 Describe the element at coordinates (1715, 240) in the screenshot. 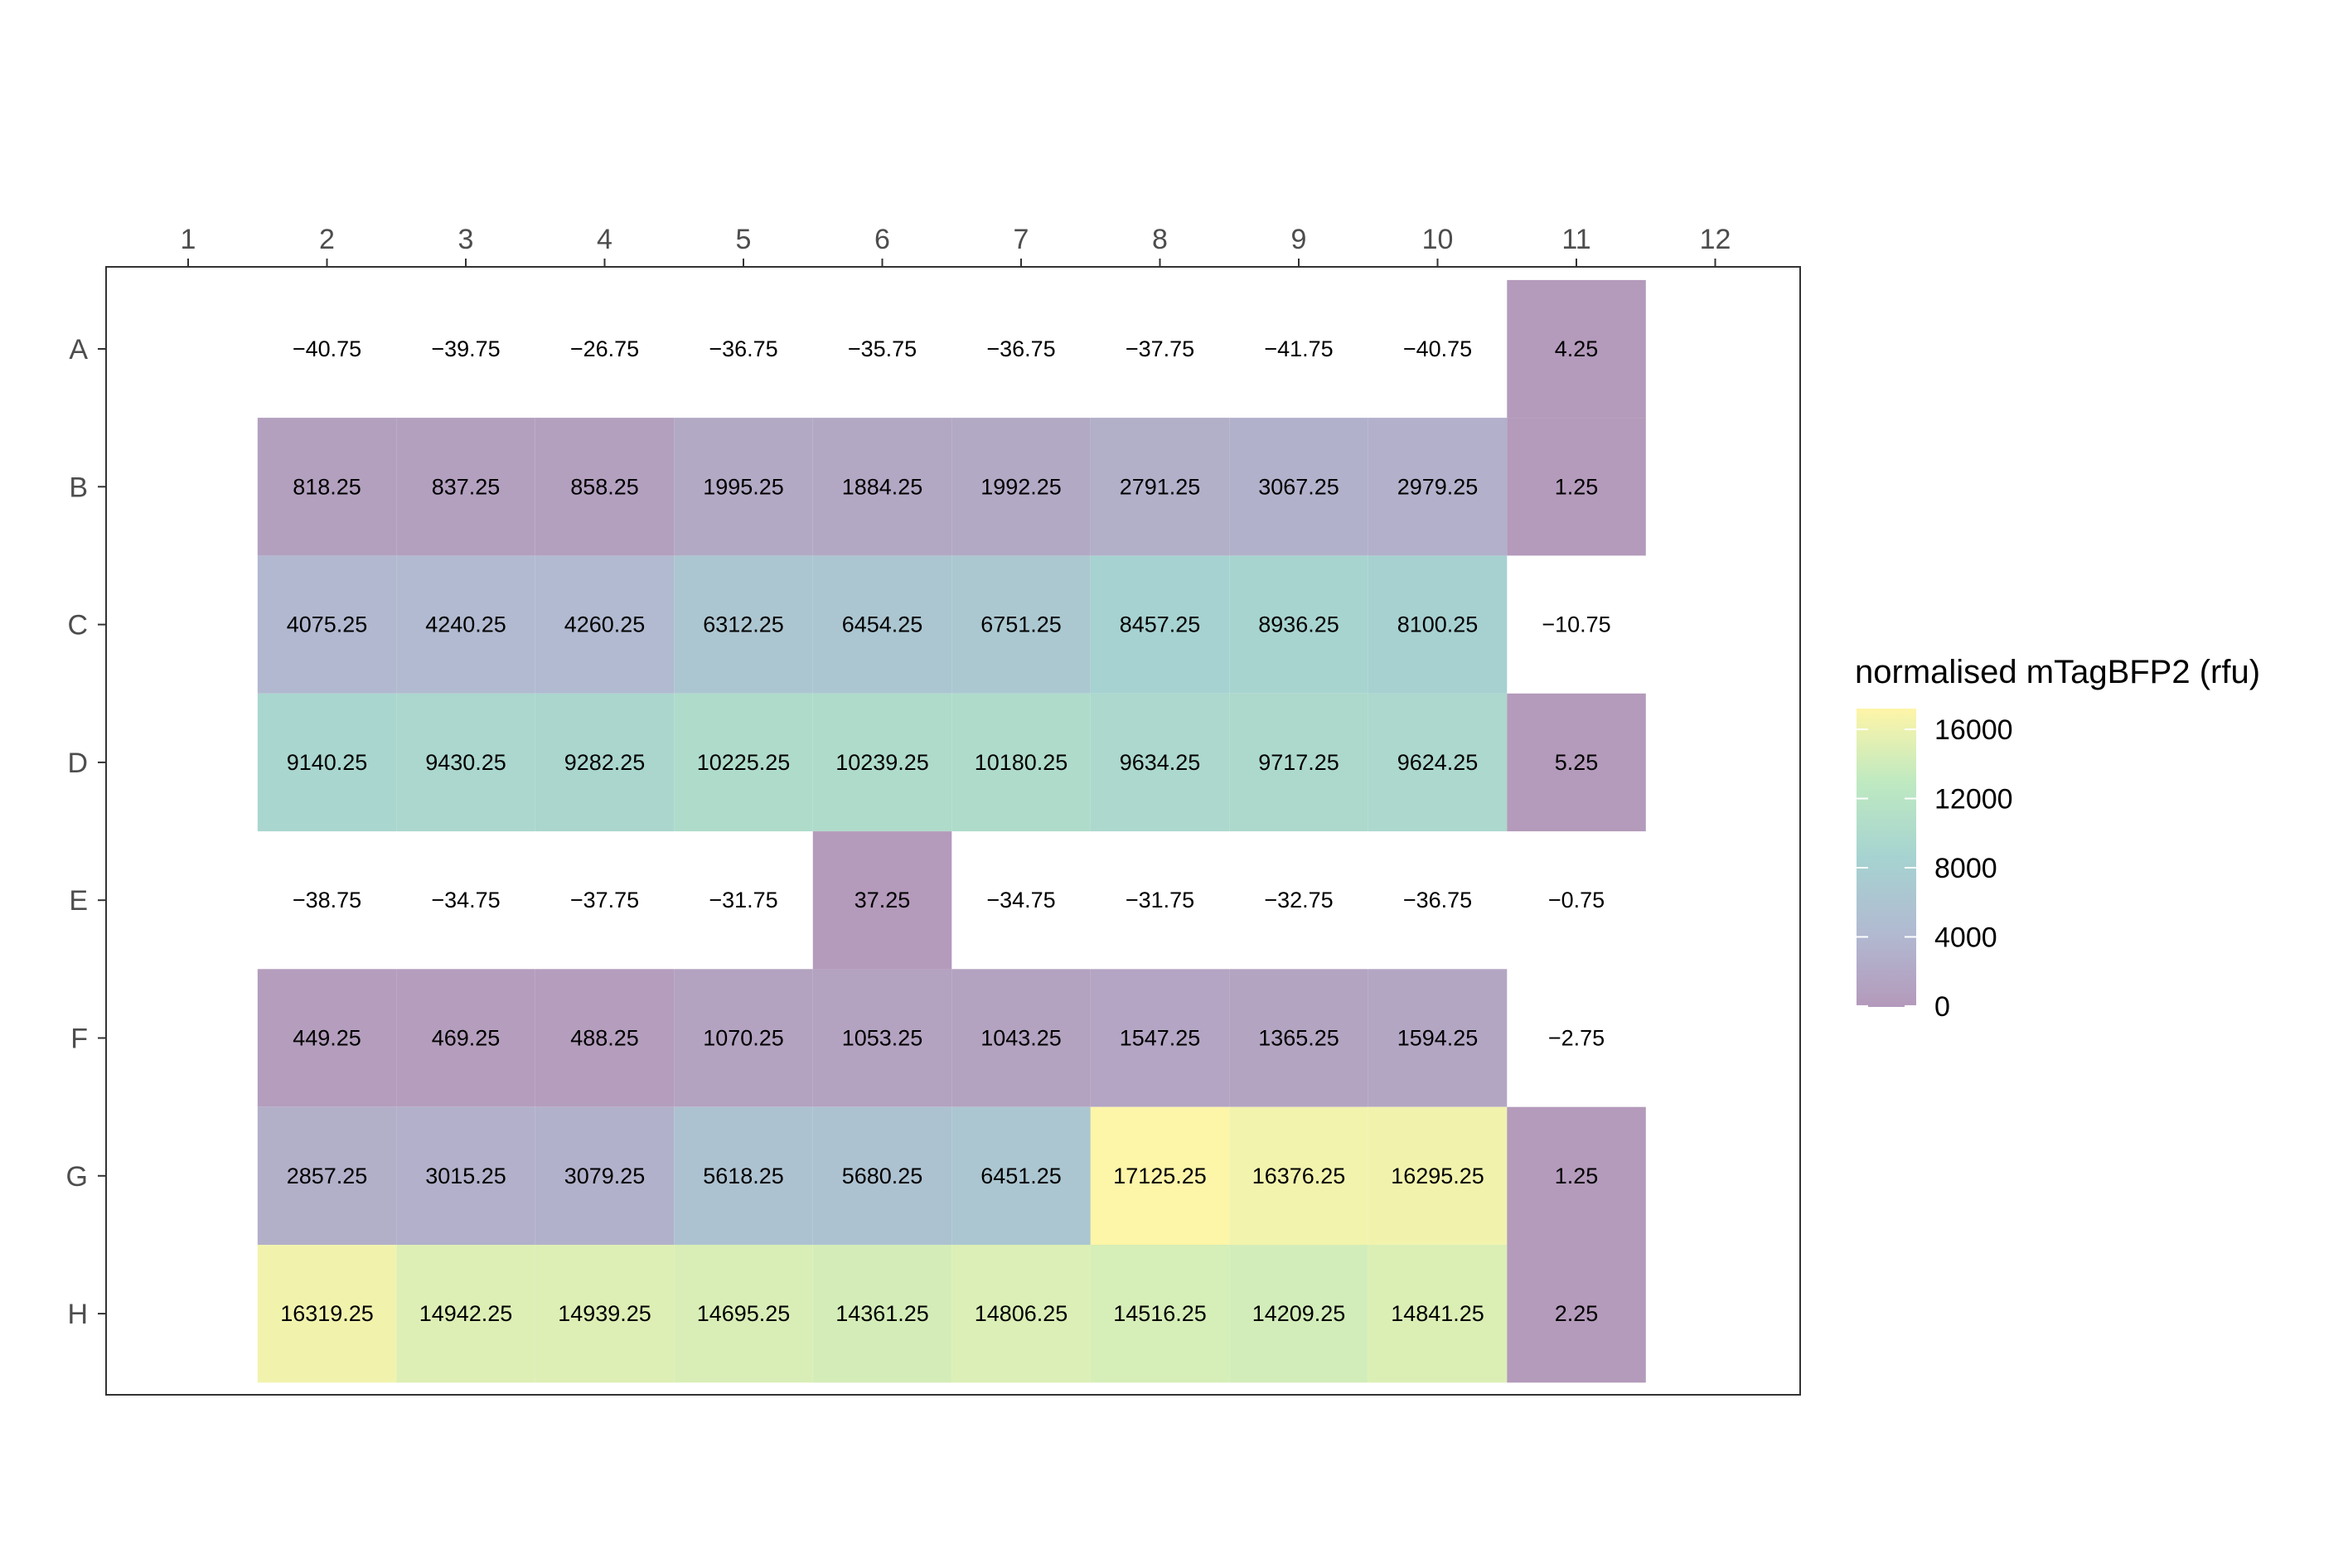

I see `x-tick-label: 12` at that location.